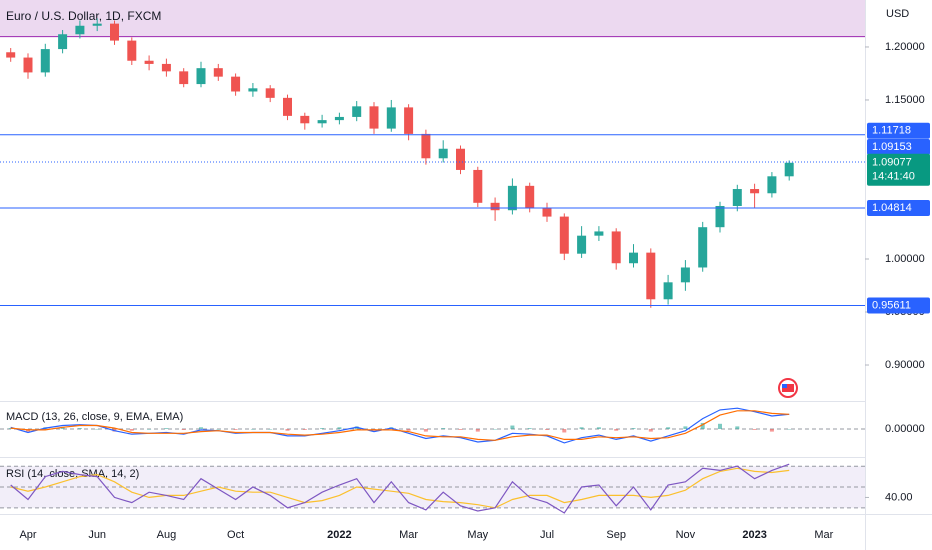 The height and width of the screenshot is (550, 932). Describe the element at coordinates (97, 535) in the screenshot. I see `x-tick-label: Jun` at that location.